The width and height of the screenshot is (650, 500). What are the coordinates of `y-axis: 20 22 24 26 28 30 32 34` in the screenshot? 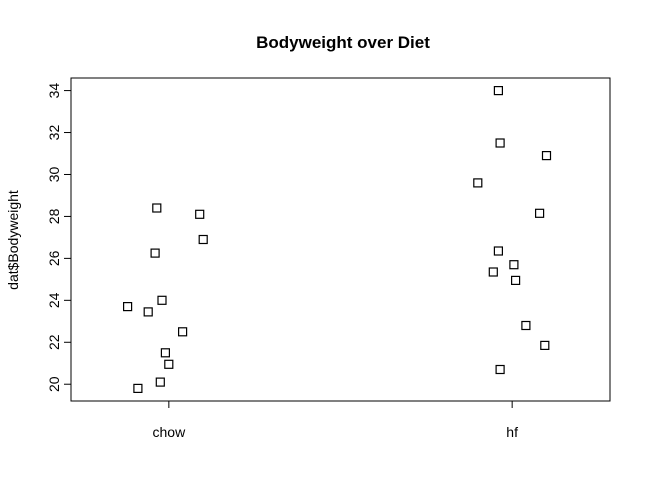 It's located at (59, 237).